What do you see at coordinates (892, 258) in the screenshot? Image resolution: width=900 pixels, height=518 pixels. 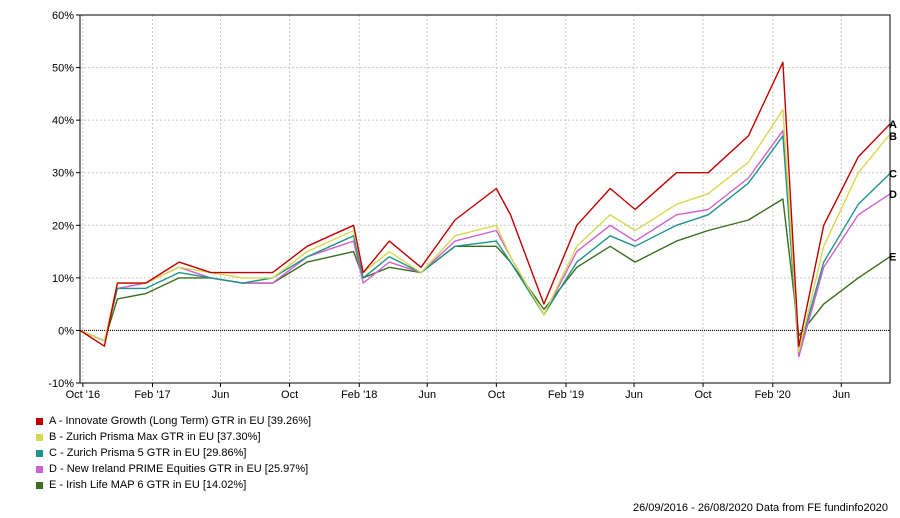 I see `end-label-e: E` at bounding box center [892, 258].